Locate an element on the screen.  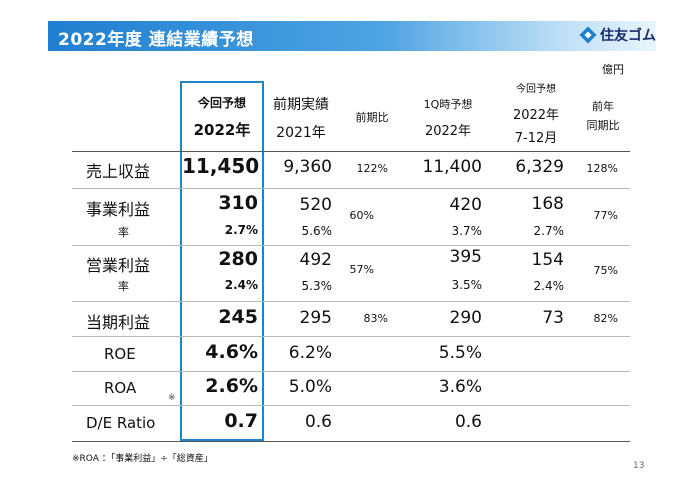
operating-profit-forecast: 280 is located at coordinates (238, 259).